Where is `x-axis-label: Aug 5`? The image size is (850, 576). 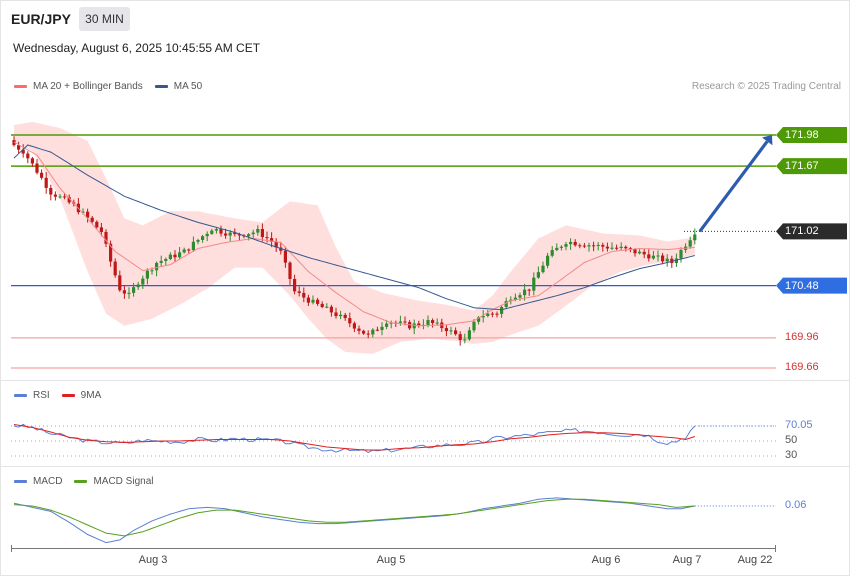 x-axis-label: Aug 5 is located at coordinates (391, 560).